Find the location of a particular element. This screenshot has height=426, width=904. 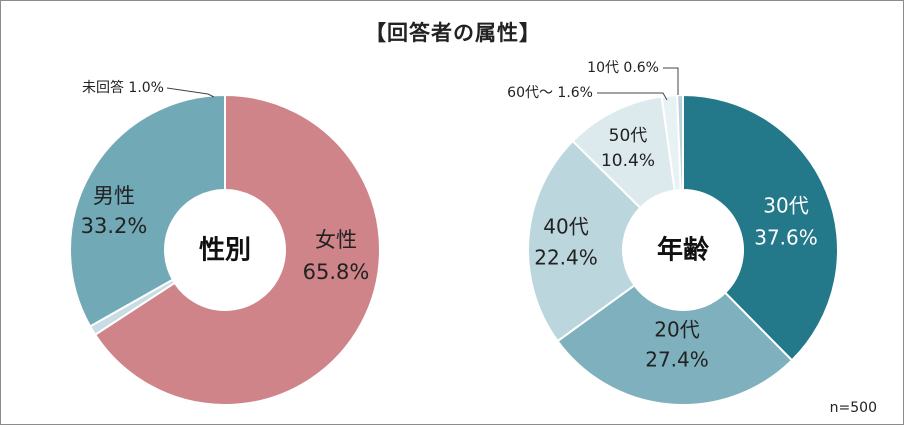

female-value: 65.8% is located at coordinates (336, 272).